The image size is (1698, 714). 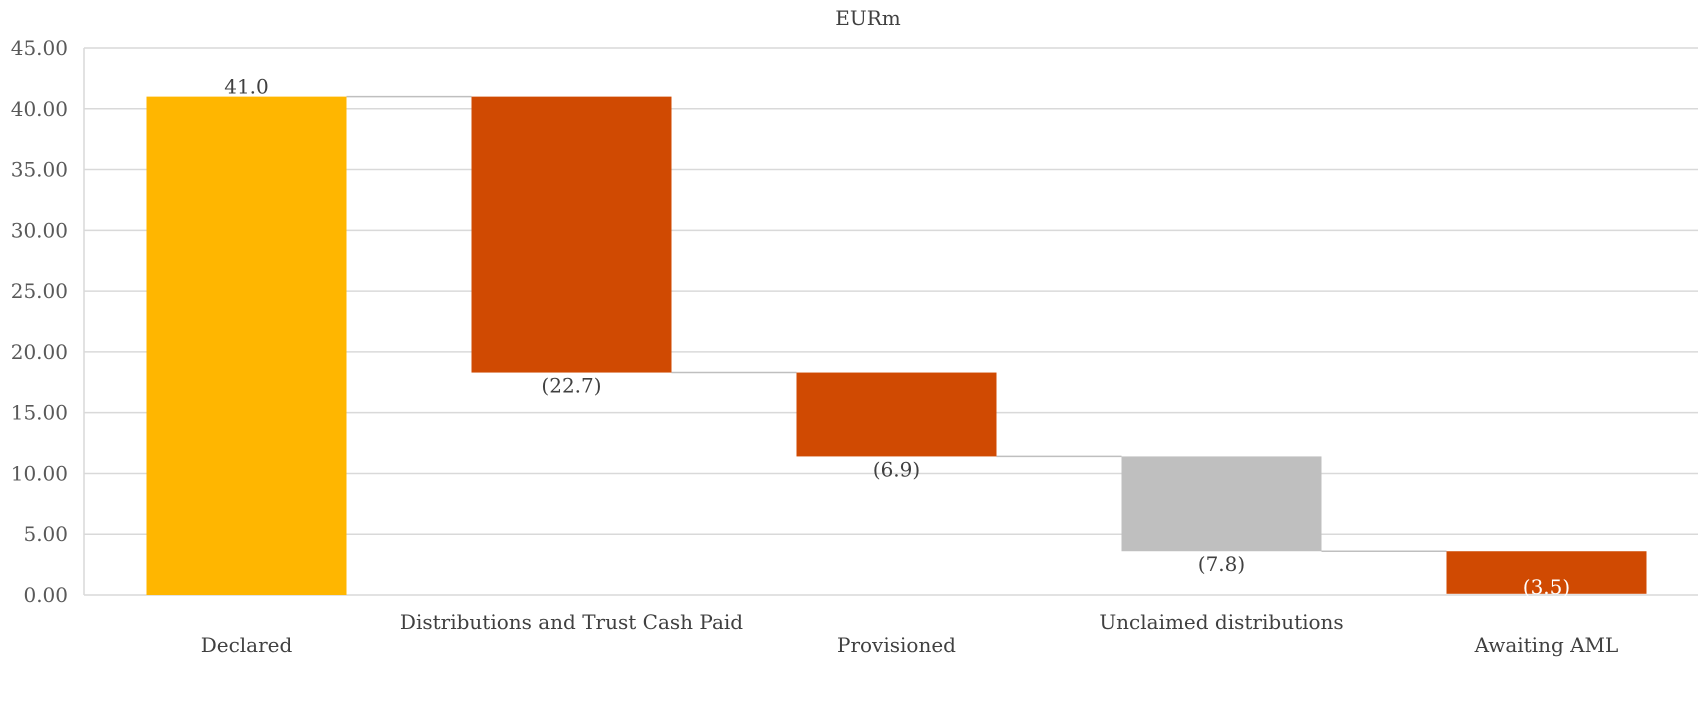 I want to click on bar-unclaimed-distributions, so click(x=1221, y=504).